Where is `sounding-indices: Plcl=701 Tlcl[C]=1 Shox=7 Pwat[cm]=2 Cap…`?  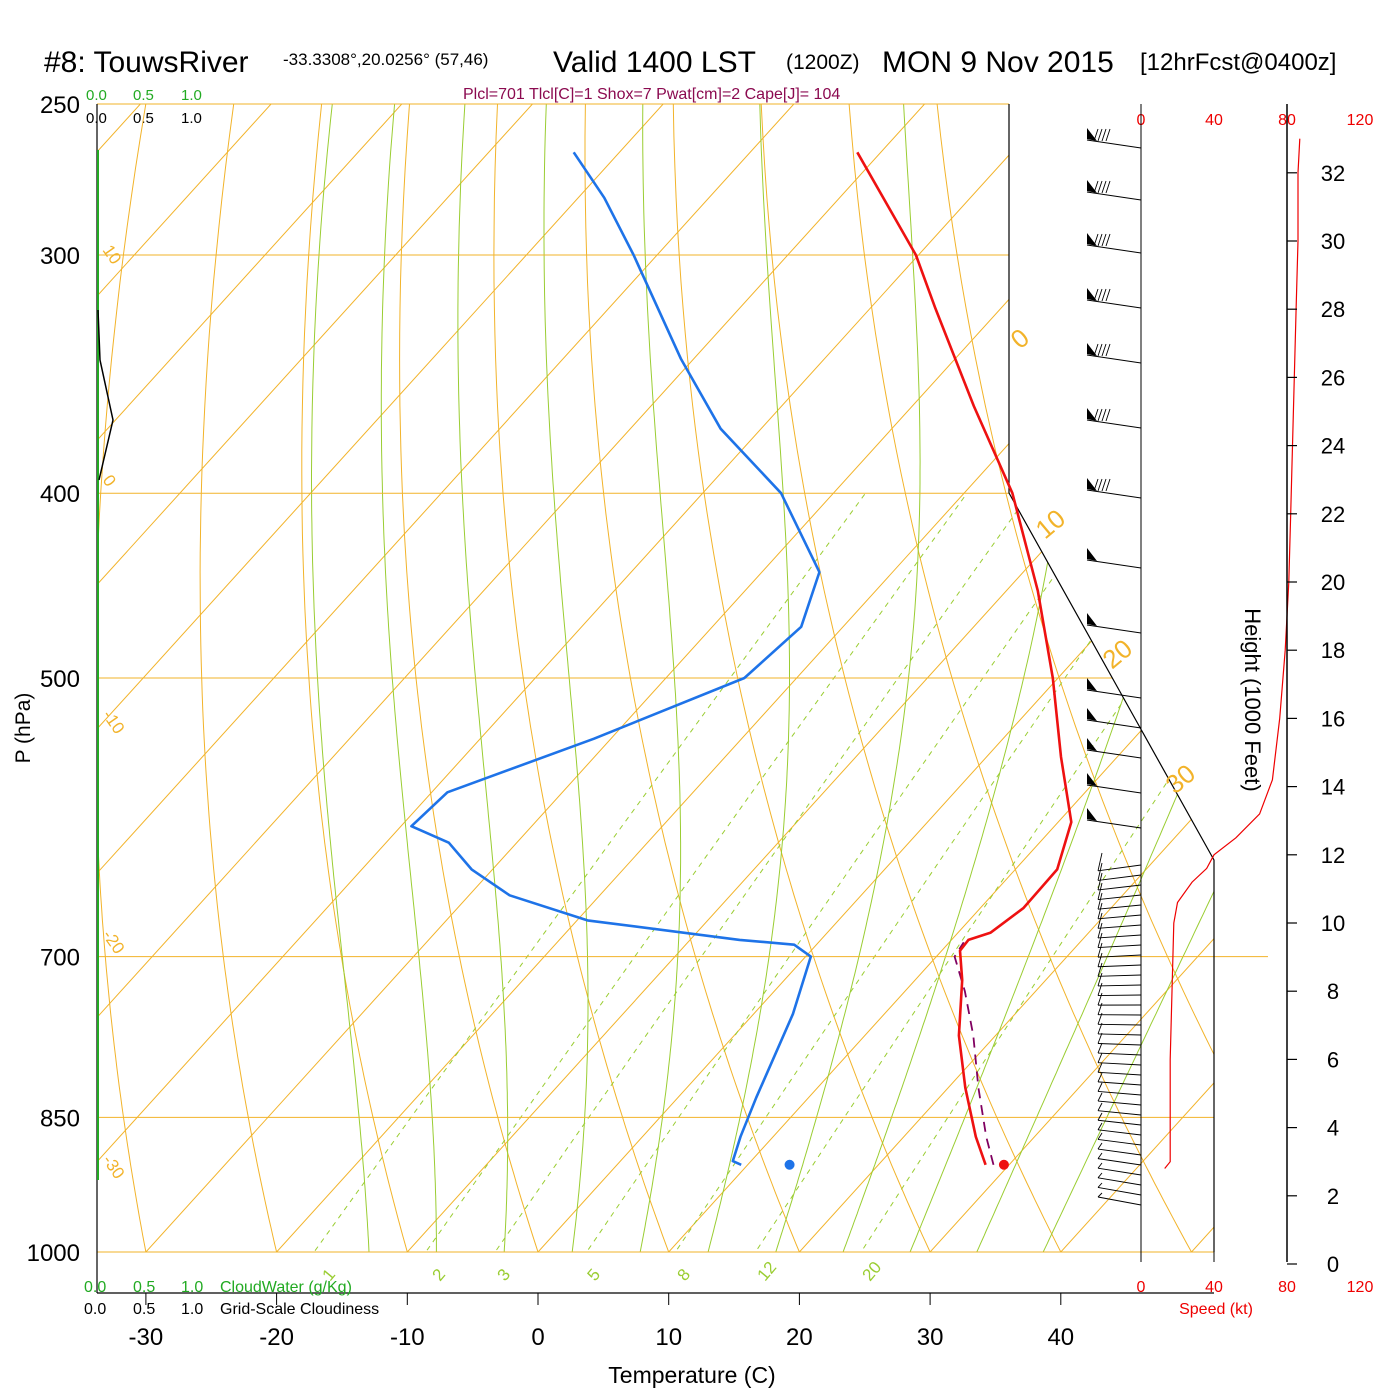
sounding-indices: Plcl=701 Tlcl[C]=1 Shox=7 Pwat[cm]=2 Cap… is located at coordinates (651, 94).